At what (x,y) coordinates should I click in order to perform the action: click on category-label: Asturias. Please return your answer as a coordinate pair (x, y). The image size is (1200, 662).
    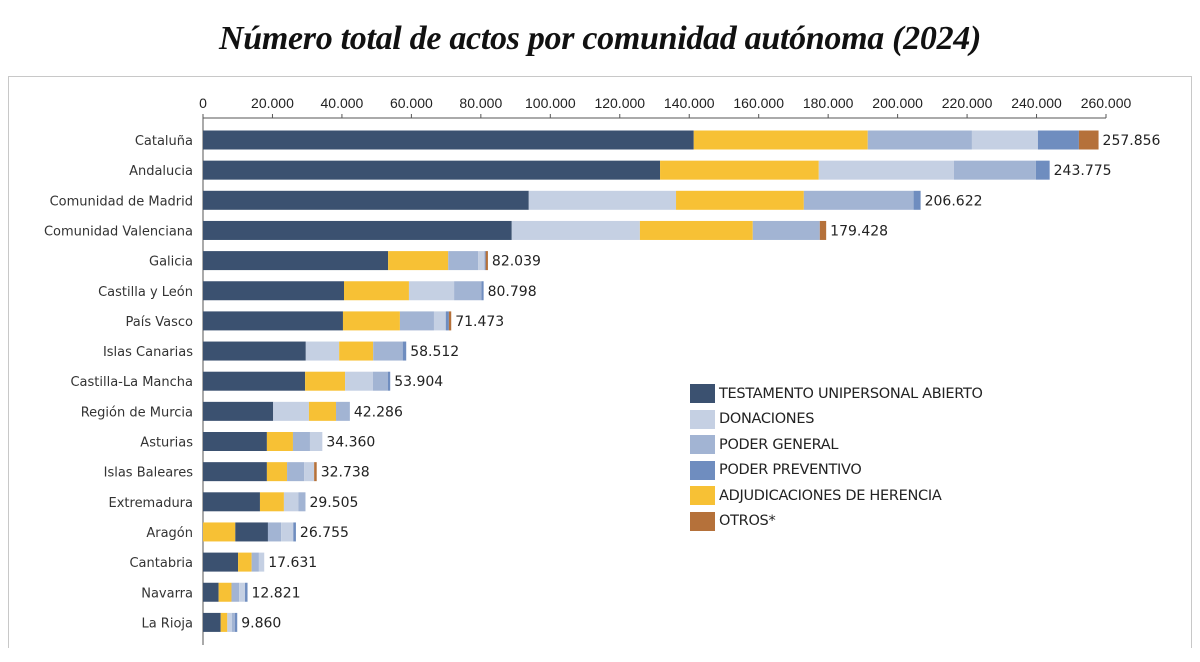
    Looking at the image, I should click on (166, 443).